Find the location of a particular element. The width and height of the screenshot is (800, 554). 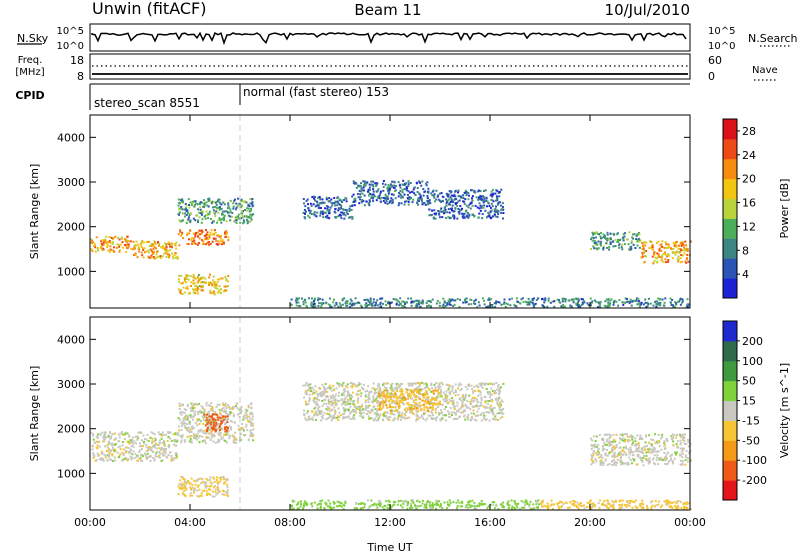

noise-tick-high-right: 10^5 is located at coordinates (721, 31).